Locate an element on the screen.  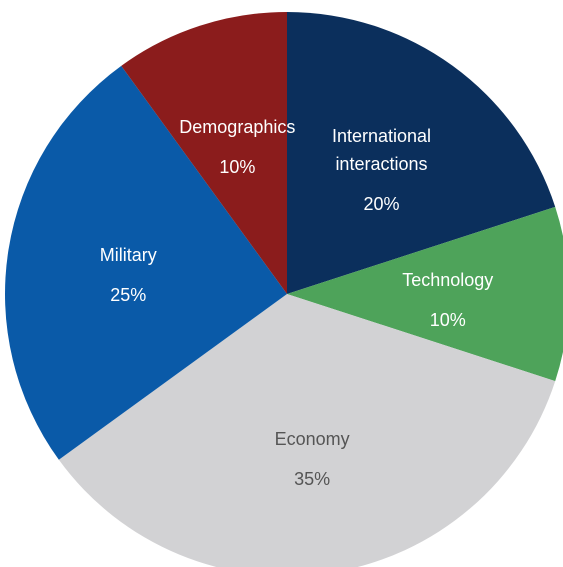
slice-label-international-interactions: International is located at coordinates (381, 136).